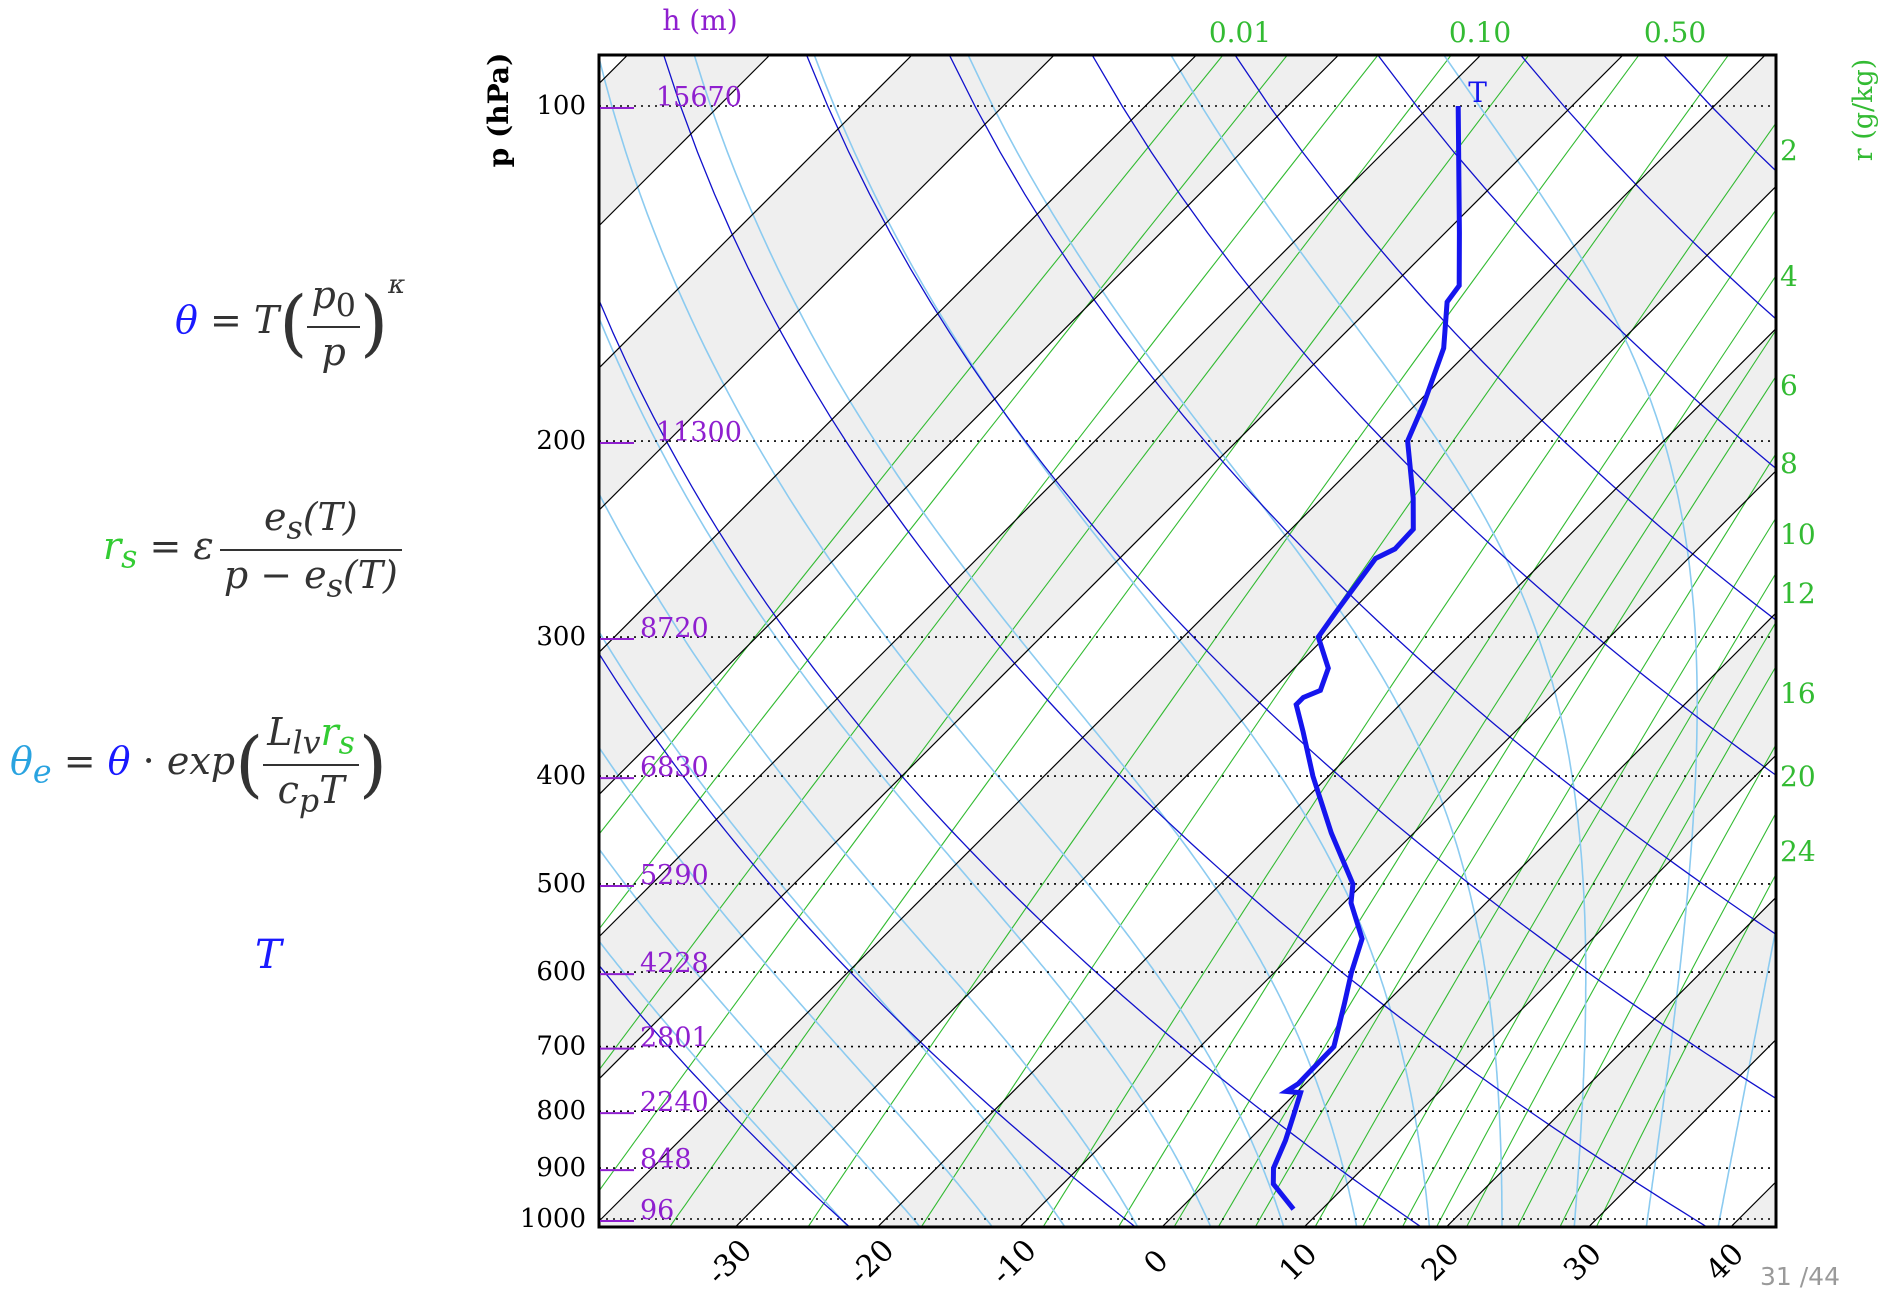 This screenshot has height=1298, width=1889. Describe the element at coordinates (119, 761) in the screenshot. I see `theta-factor: θ` at that location.